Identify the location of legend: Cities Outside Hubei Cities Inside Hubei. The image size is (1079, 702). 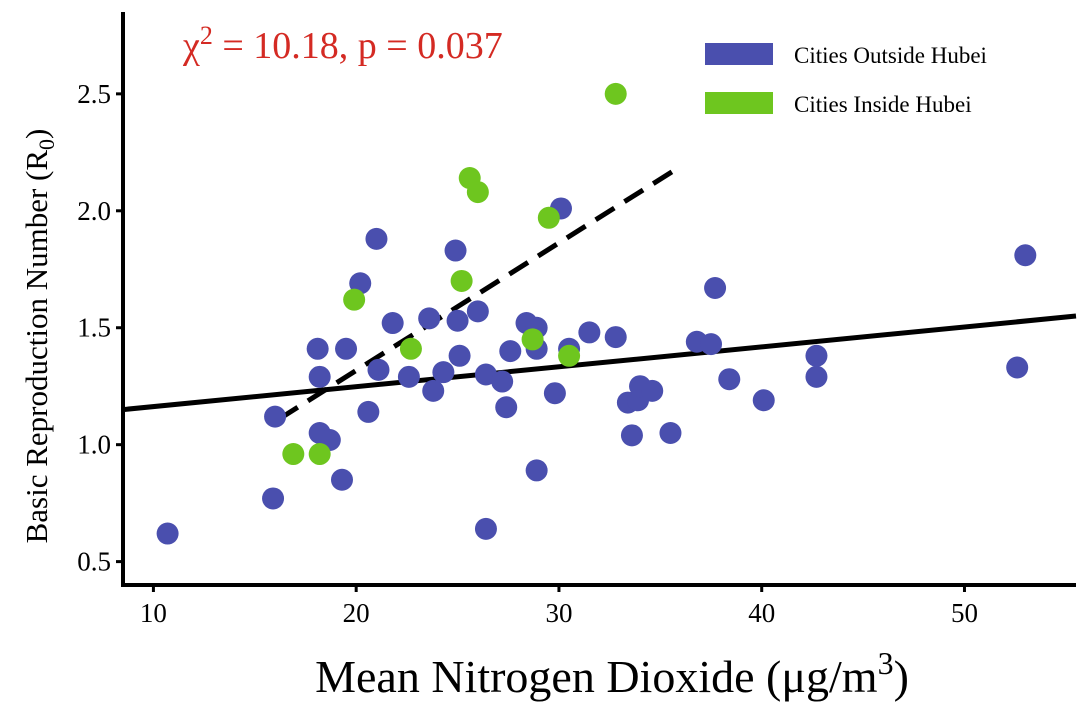
(846, 80).